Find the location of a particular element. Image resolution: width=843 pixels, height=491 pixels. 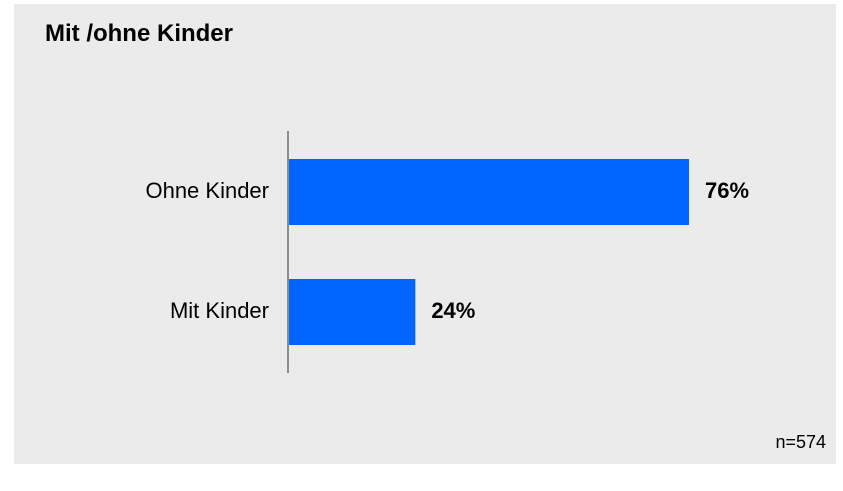

sample-size-note: n=574 is located at coordinates (800, 442).